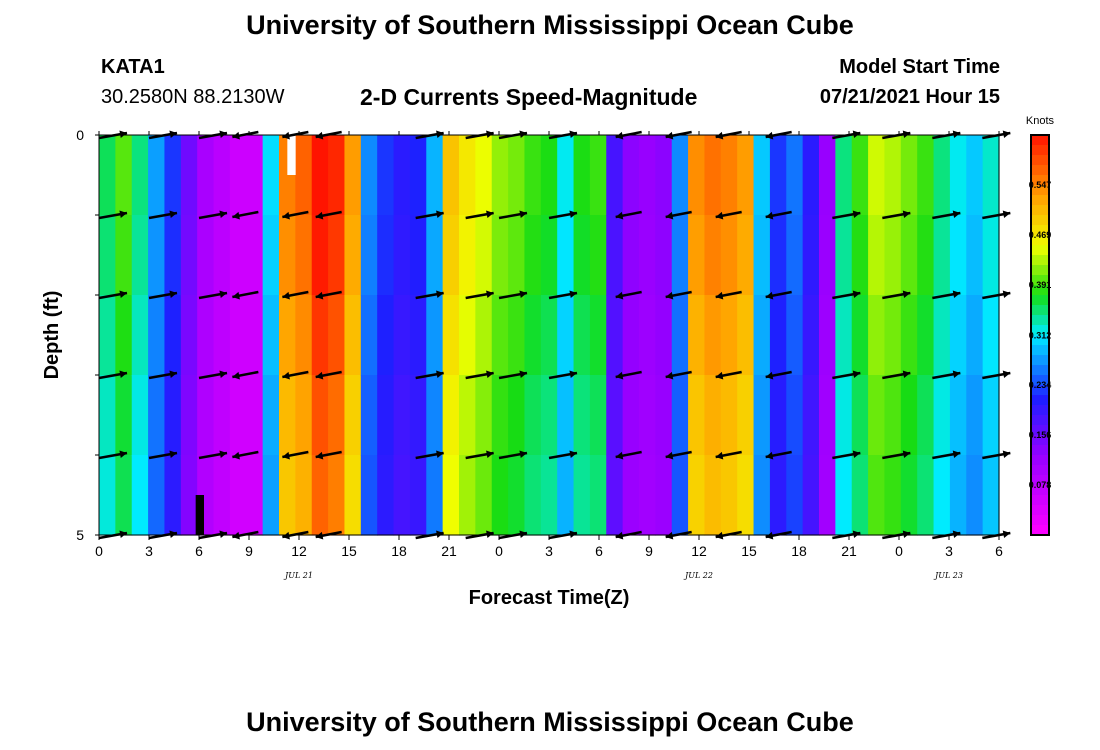 Image resolution: width=1100 pixels, height=750 pixels. What do you see at coordinates (449, 551) in the screenshot?
I see `x-tick-label: 21` at bounding box center [449, 551].